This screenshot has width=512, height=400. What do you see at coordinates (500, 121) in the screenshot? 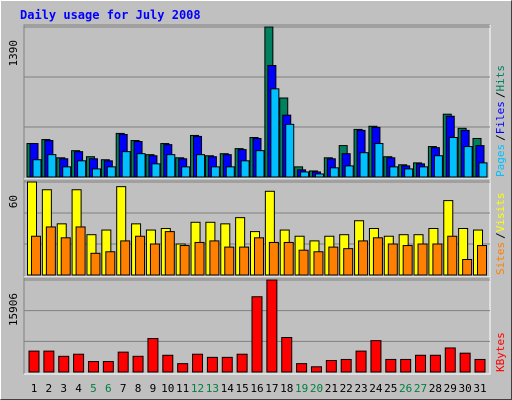
I see `axis-label: Pages/Files/Hits` at bounding box center [500, 121].